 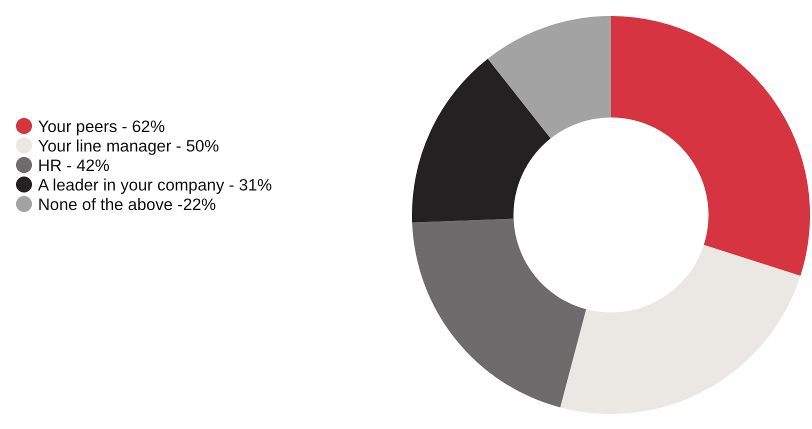 I want to click on legend-label: Your peers -, so click(x=85, y=127).